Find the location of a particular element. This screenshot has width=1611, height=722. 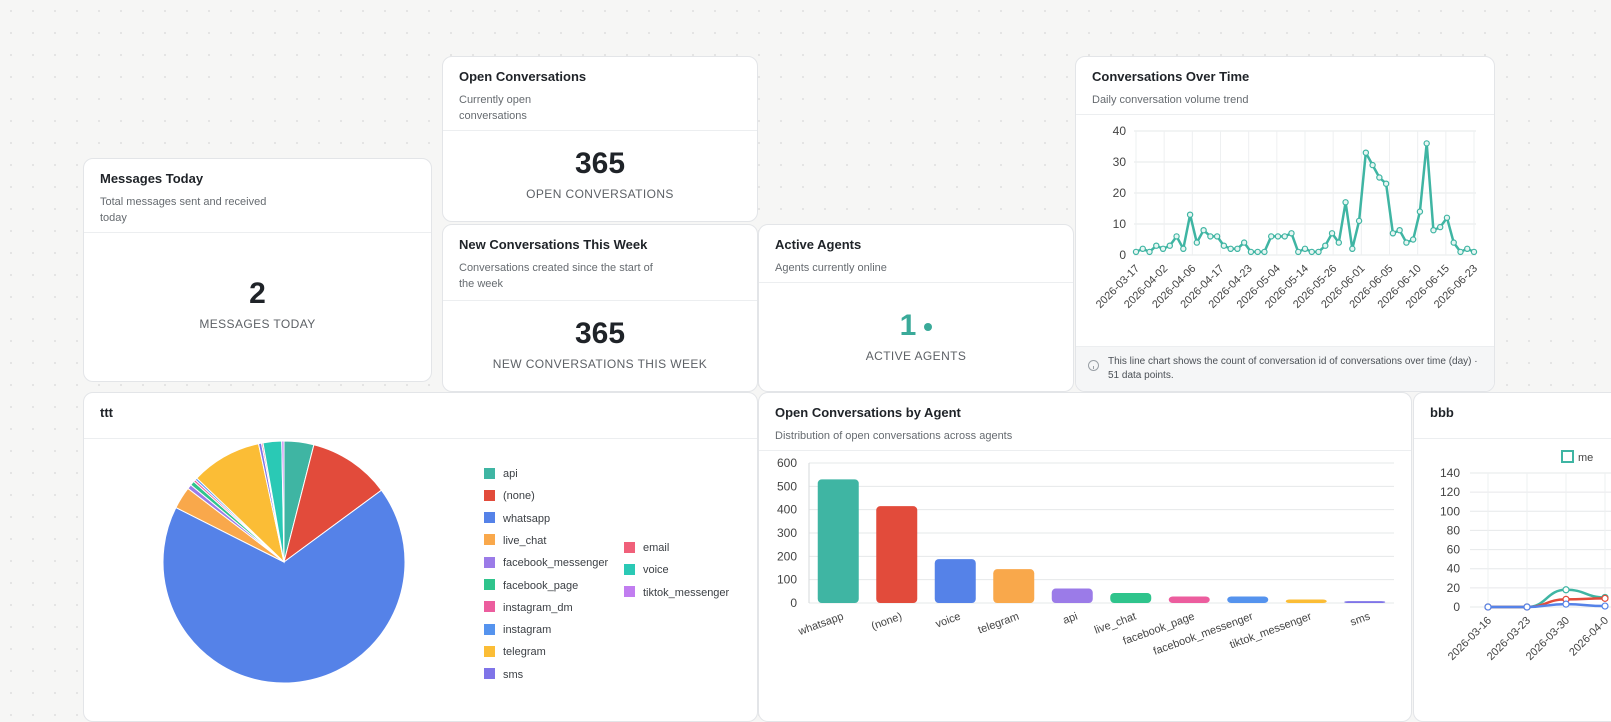

card-title: ttt is located at coordinates (106, 412).